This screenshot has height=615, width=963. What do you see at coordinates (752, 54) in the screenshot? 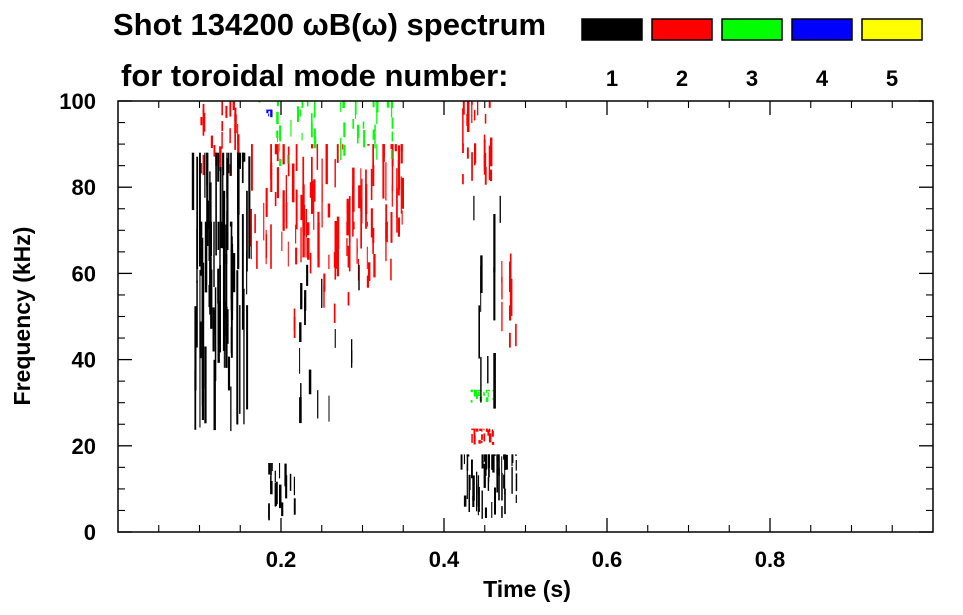
I see `legend: 1 2 3 4 5` at bounding box center [752, 54].